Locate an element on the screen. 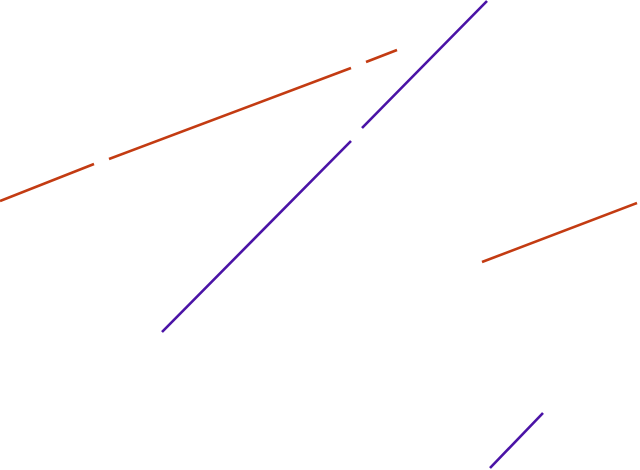 This screenshot has width=640, height=470. purple-line-short is located at coordinates (516, 440).